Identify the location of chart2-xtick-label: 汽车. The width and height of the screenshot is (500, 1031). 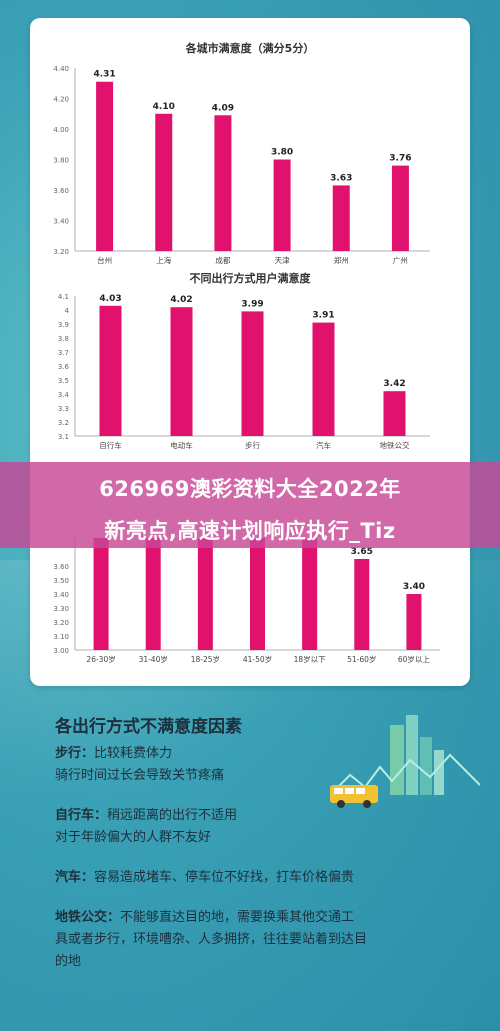
(323, 445).